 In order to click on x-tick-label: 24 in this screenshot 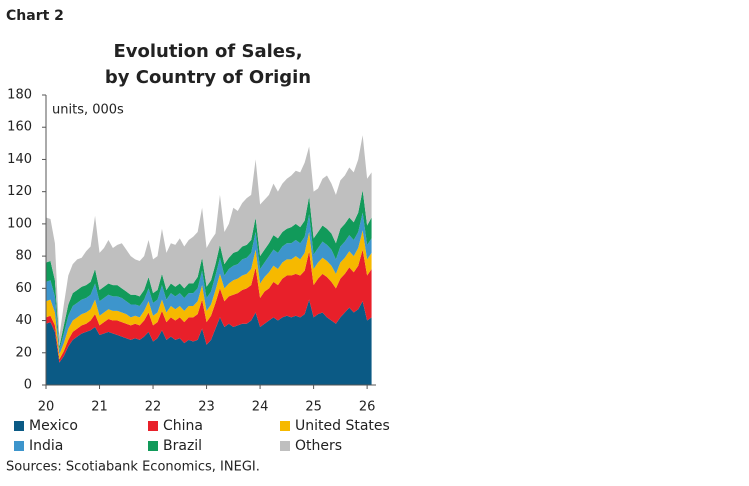, I will do `click(260, 407)`.